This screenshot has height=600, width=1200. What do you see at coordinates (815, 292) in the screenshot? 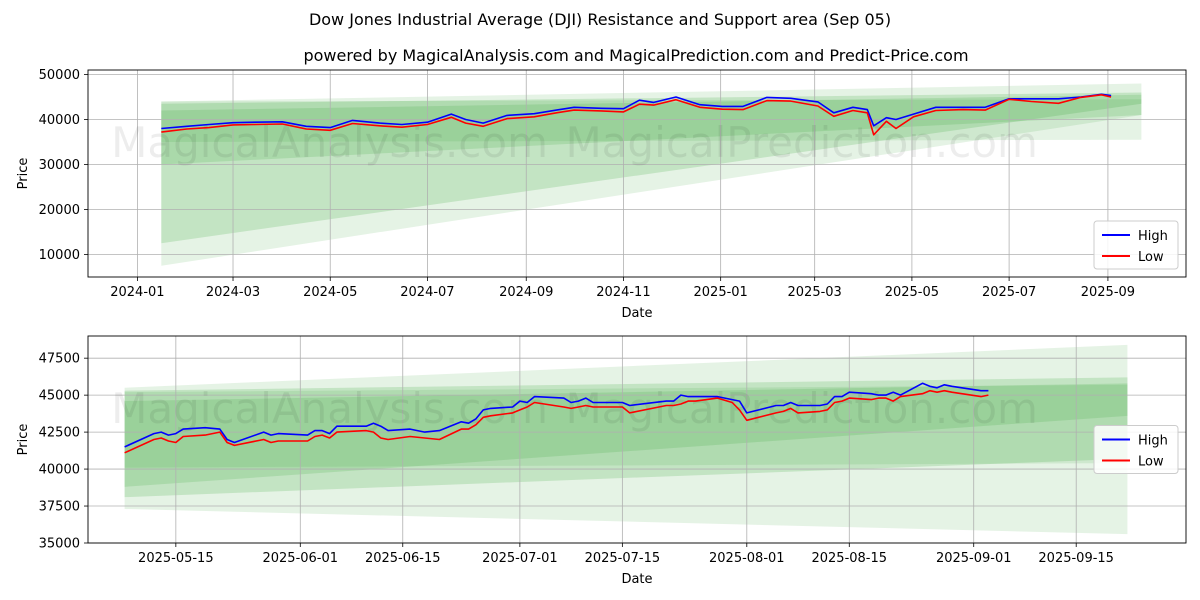
I see `x-tick-label: 2025-03` at bounding box center [815, 292].